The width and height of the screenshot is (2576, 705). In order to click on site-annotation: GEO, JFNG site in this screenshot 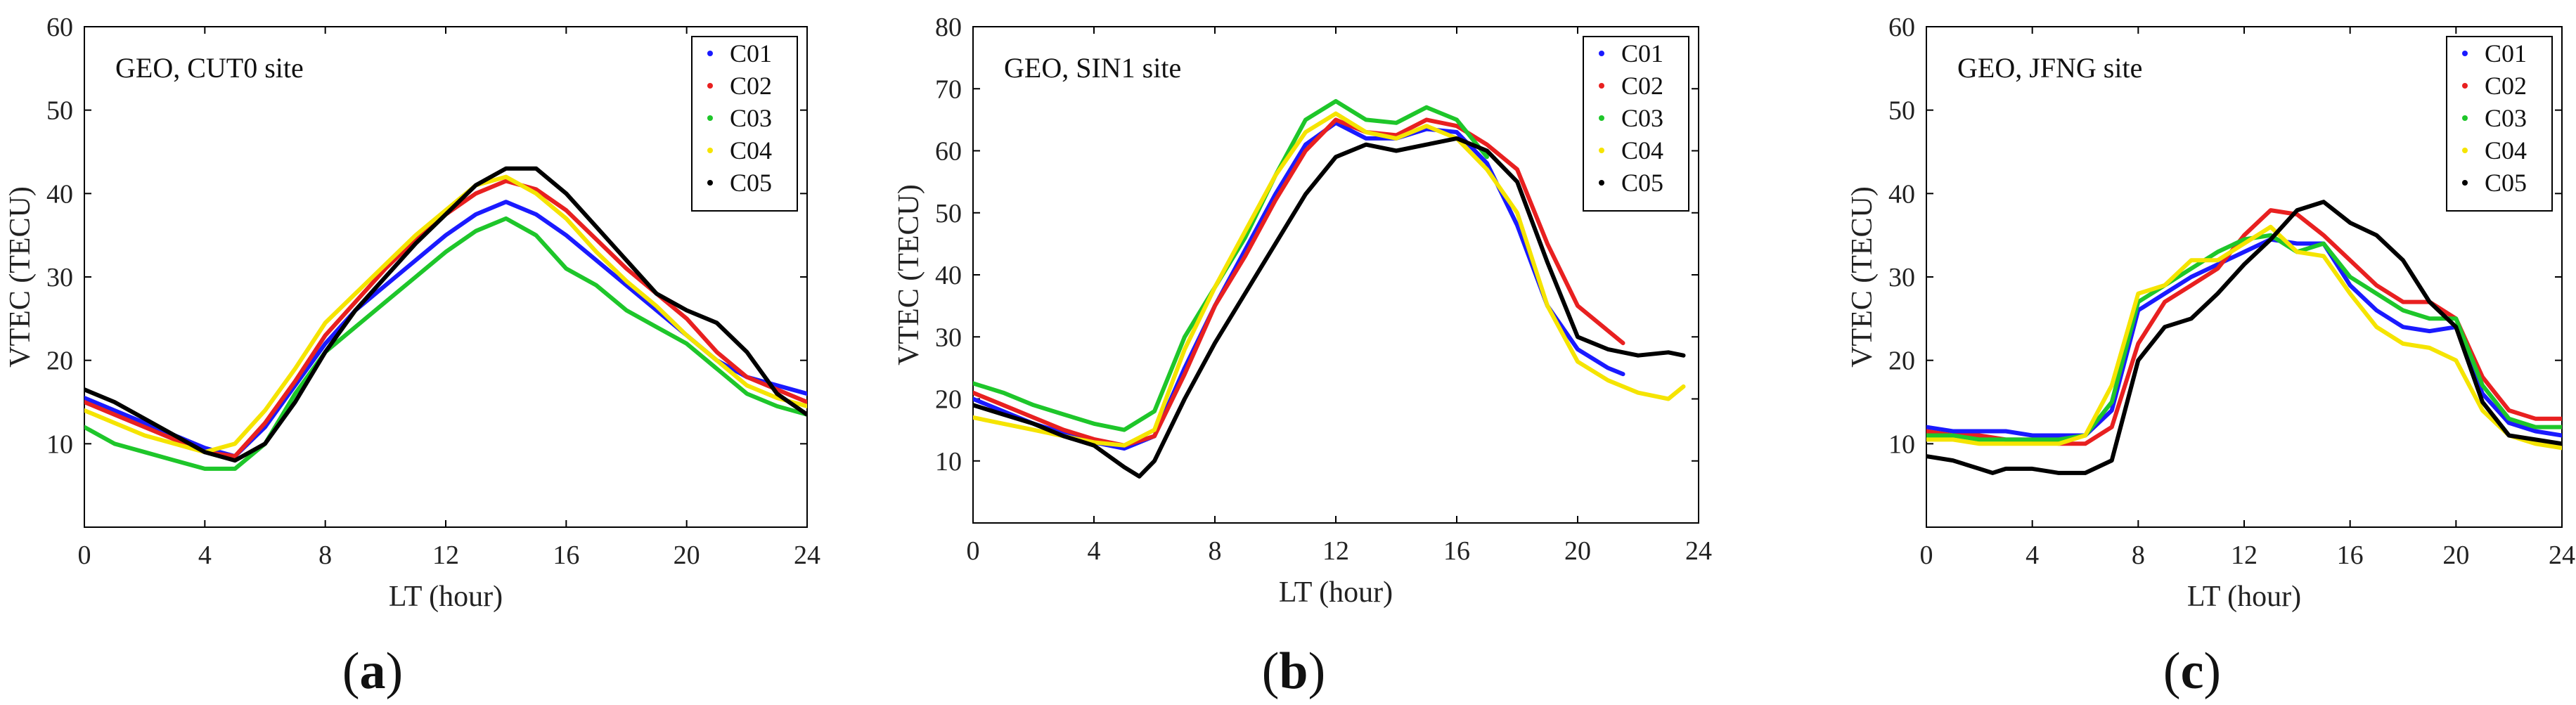, I will do `click(2049, 68)`.